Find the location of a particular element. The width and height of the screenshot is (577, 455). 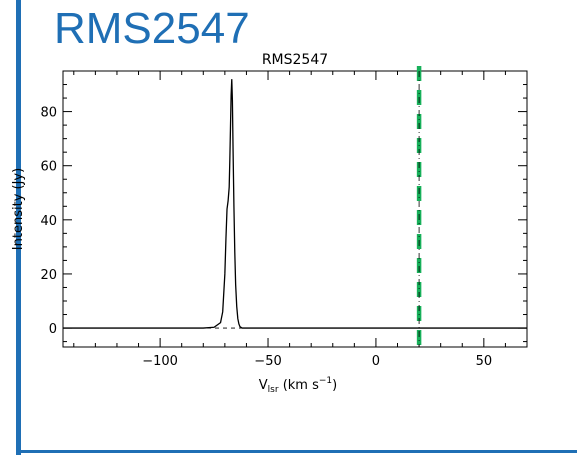

y-tick-label: 80 is located at coordinates (48, 113).